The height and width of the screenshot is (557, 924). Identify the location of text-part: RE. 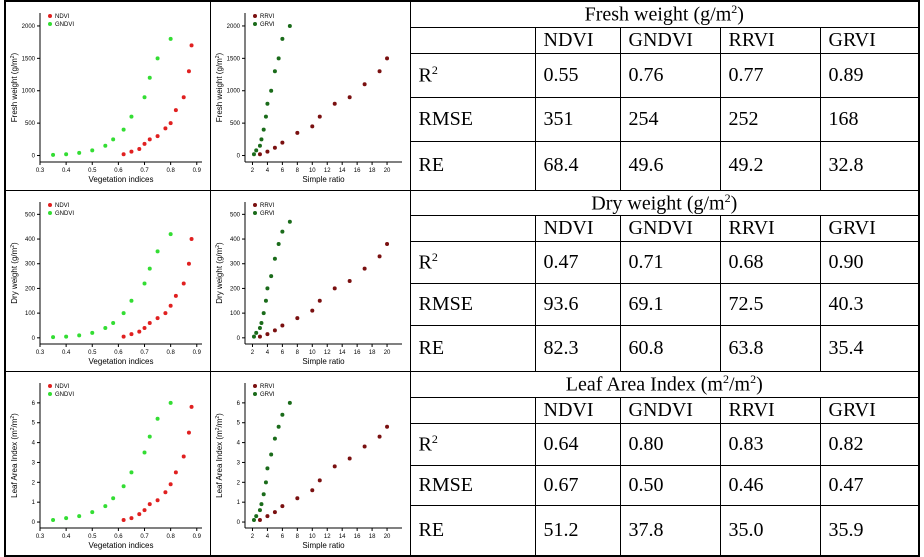
(431, 348).